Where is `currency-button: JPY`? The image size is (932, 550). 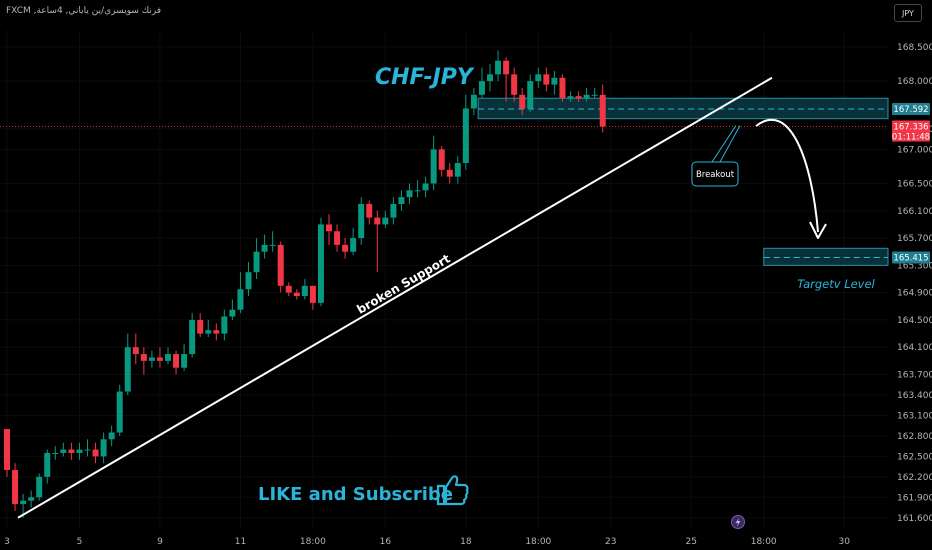
currency-button: JPY is located at coordinates (908, 13).